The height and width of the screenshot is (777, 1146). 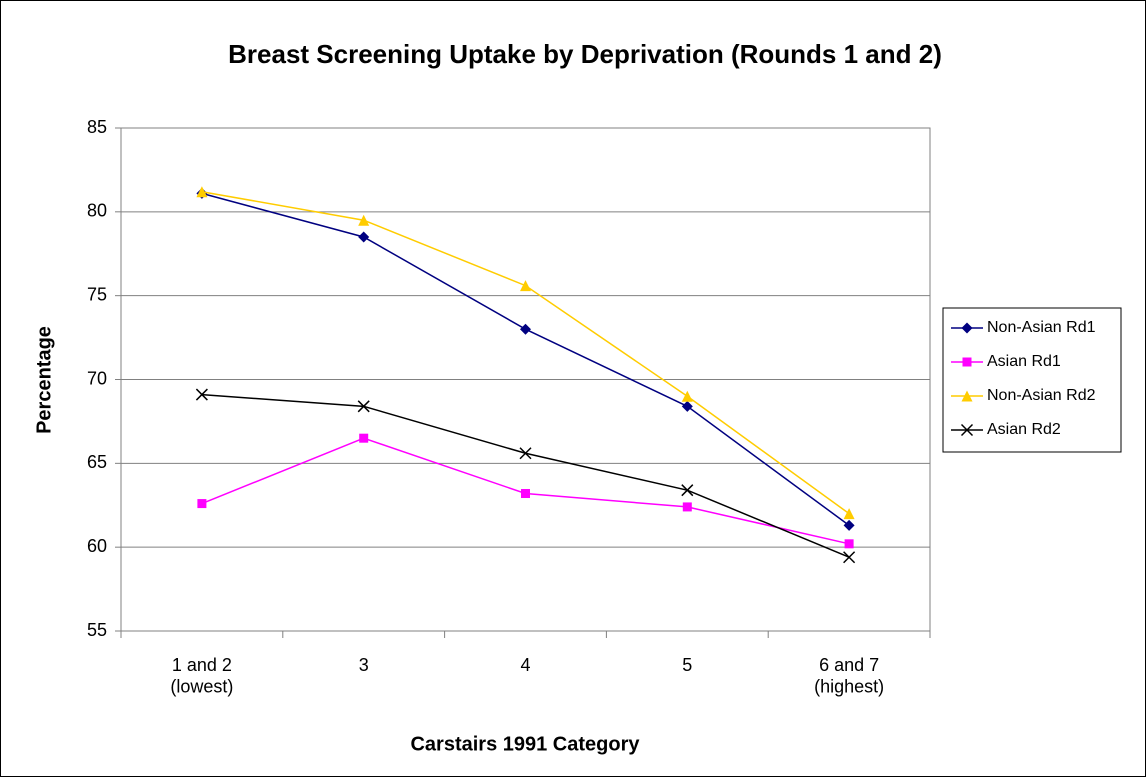 I want to click on x-axis-title: Carstairs 1991 Category, so click(x=525, y=744).